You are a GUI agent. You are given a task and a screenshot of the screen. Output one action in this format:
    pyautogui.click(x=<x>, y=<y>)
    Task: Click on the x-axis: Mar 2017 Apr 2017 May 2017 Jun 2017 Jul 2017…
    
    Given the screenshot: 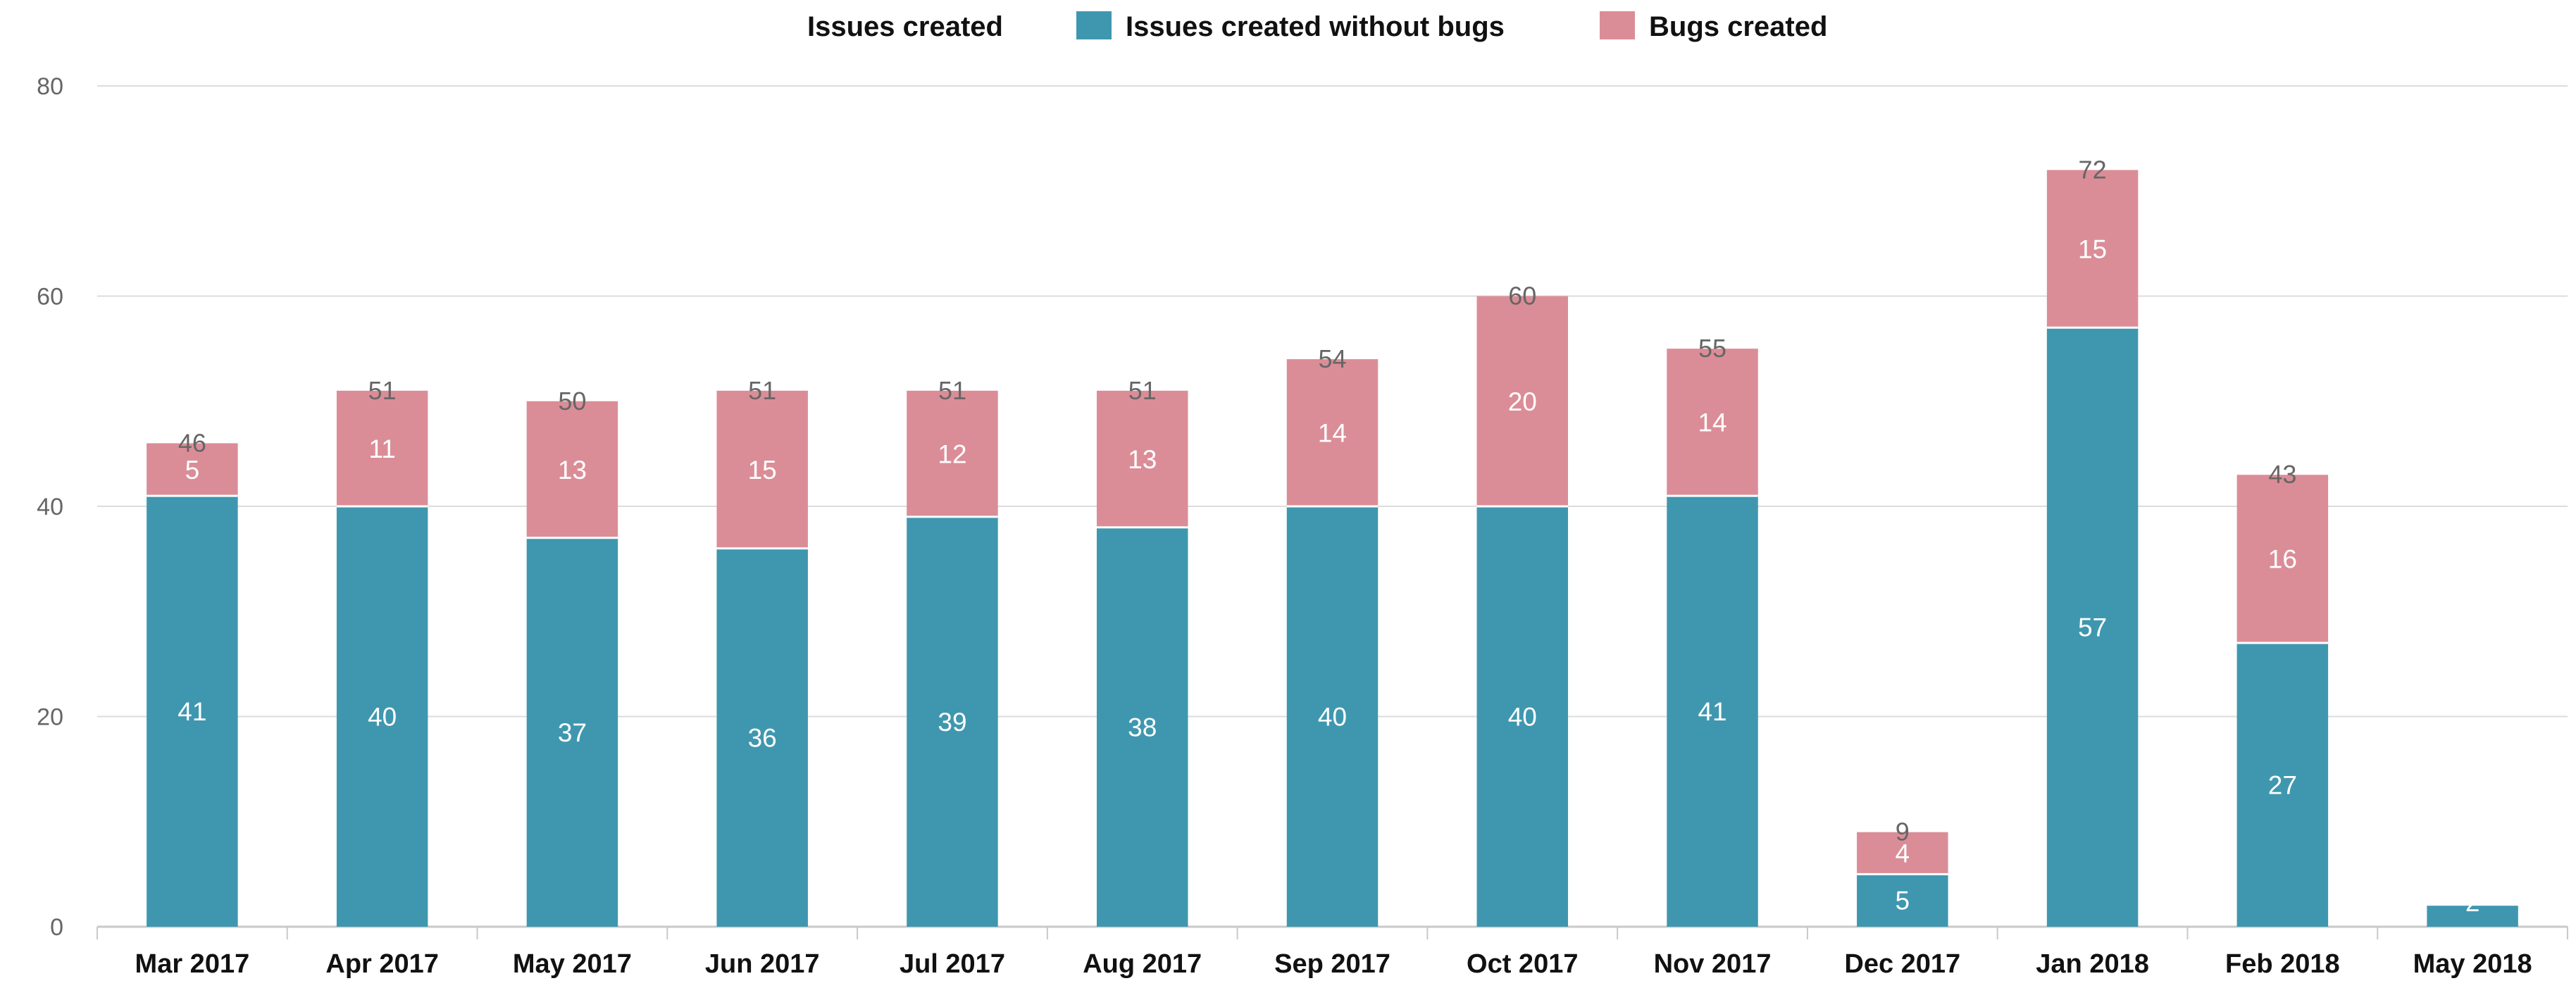 What is the action you would take?
    pyautogui.click(x=1332, y=953)
    